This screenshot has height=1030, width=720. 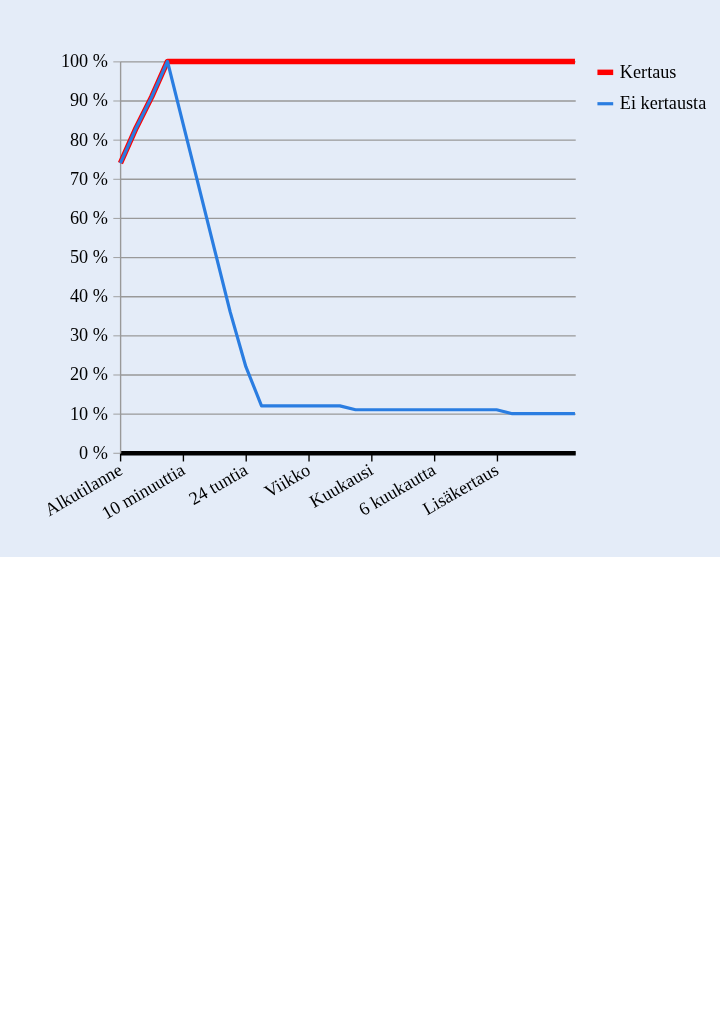 What do you see at coordinates (88, 257) in the screenshot?
I see `y-tick-label: 50 %` at bounding box center [88, 257].